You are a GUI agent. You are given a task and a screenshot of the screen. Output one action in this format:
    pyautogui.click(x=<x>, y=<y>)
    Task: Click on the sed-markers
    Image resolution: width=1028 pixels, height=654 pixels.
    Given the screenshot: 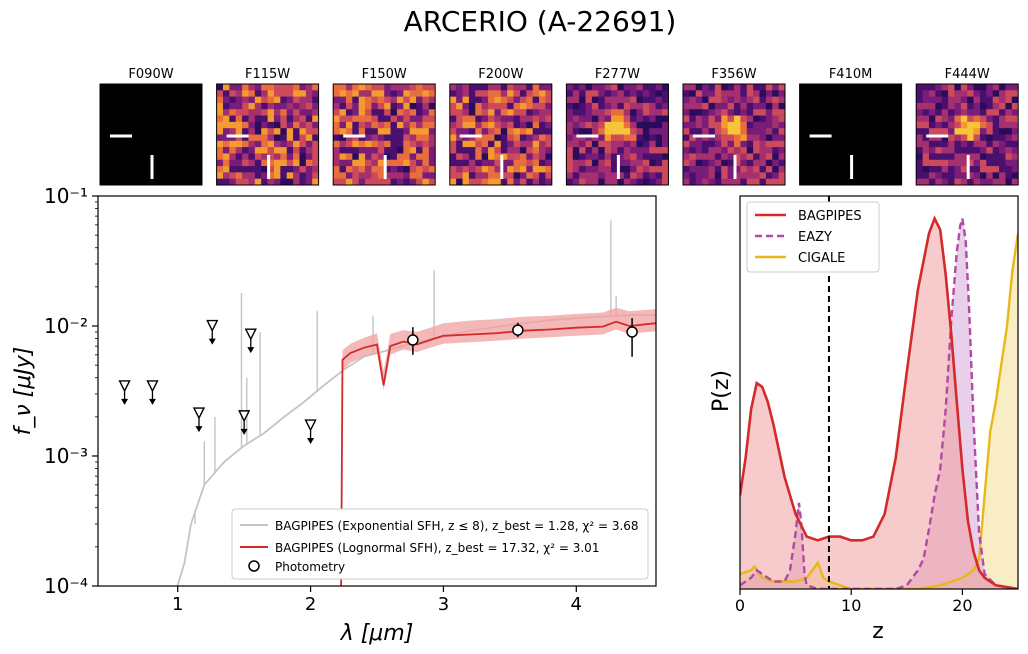 What is the action you would take?
    pyautogui.click(x=378, y=381)
    